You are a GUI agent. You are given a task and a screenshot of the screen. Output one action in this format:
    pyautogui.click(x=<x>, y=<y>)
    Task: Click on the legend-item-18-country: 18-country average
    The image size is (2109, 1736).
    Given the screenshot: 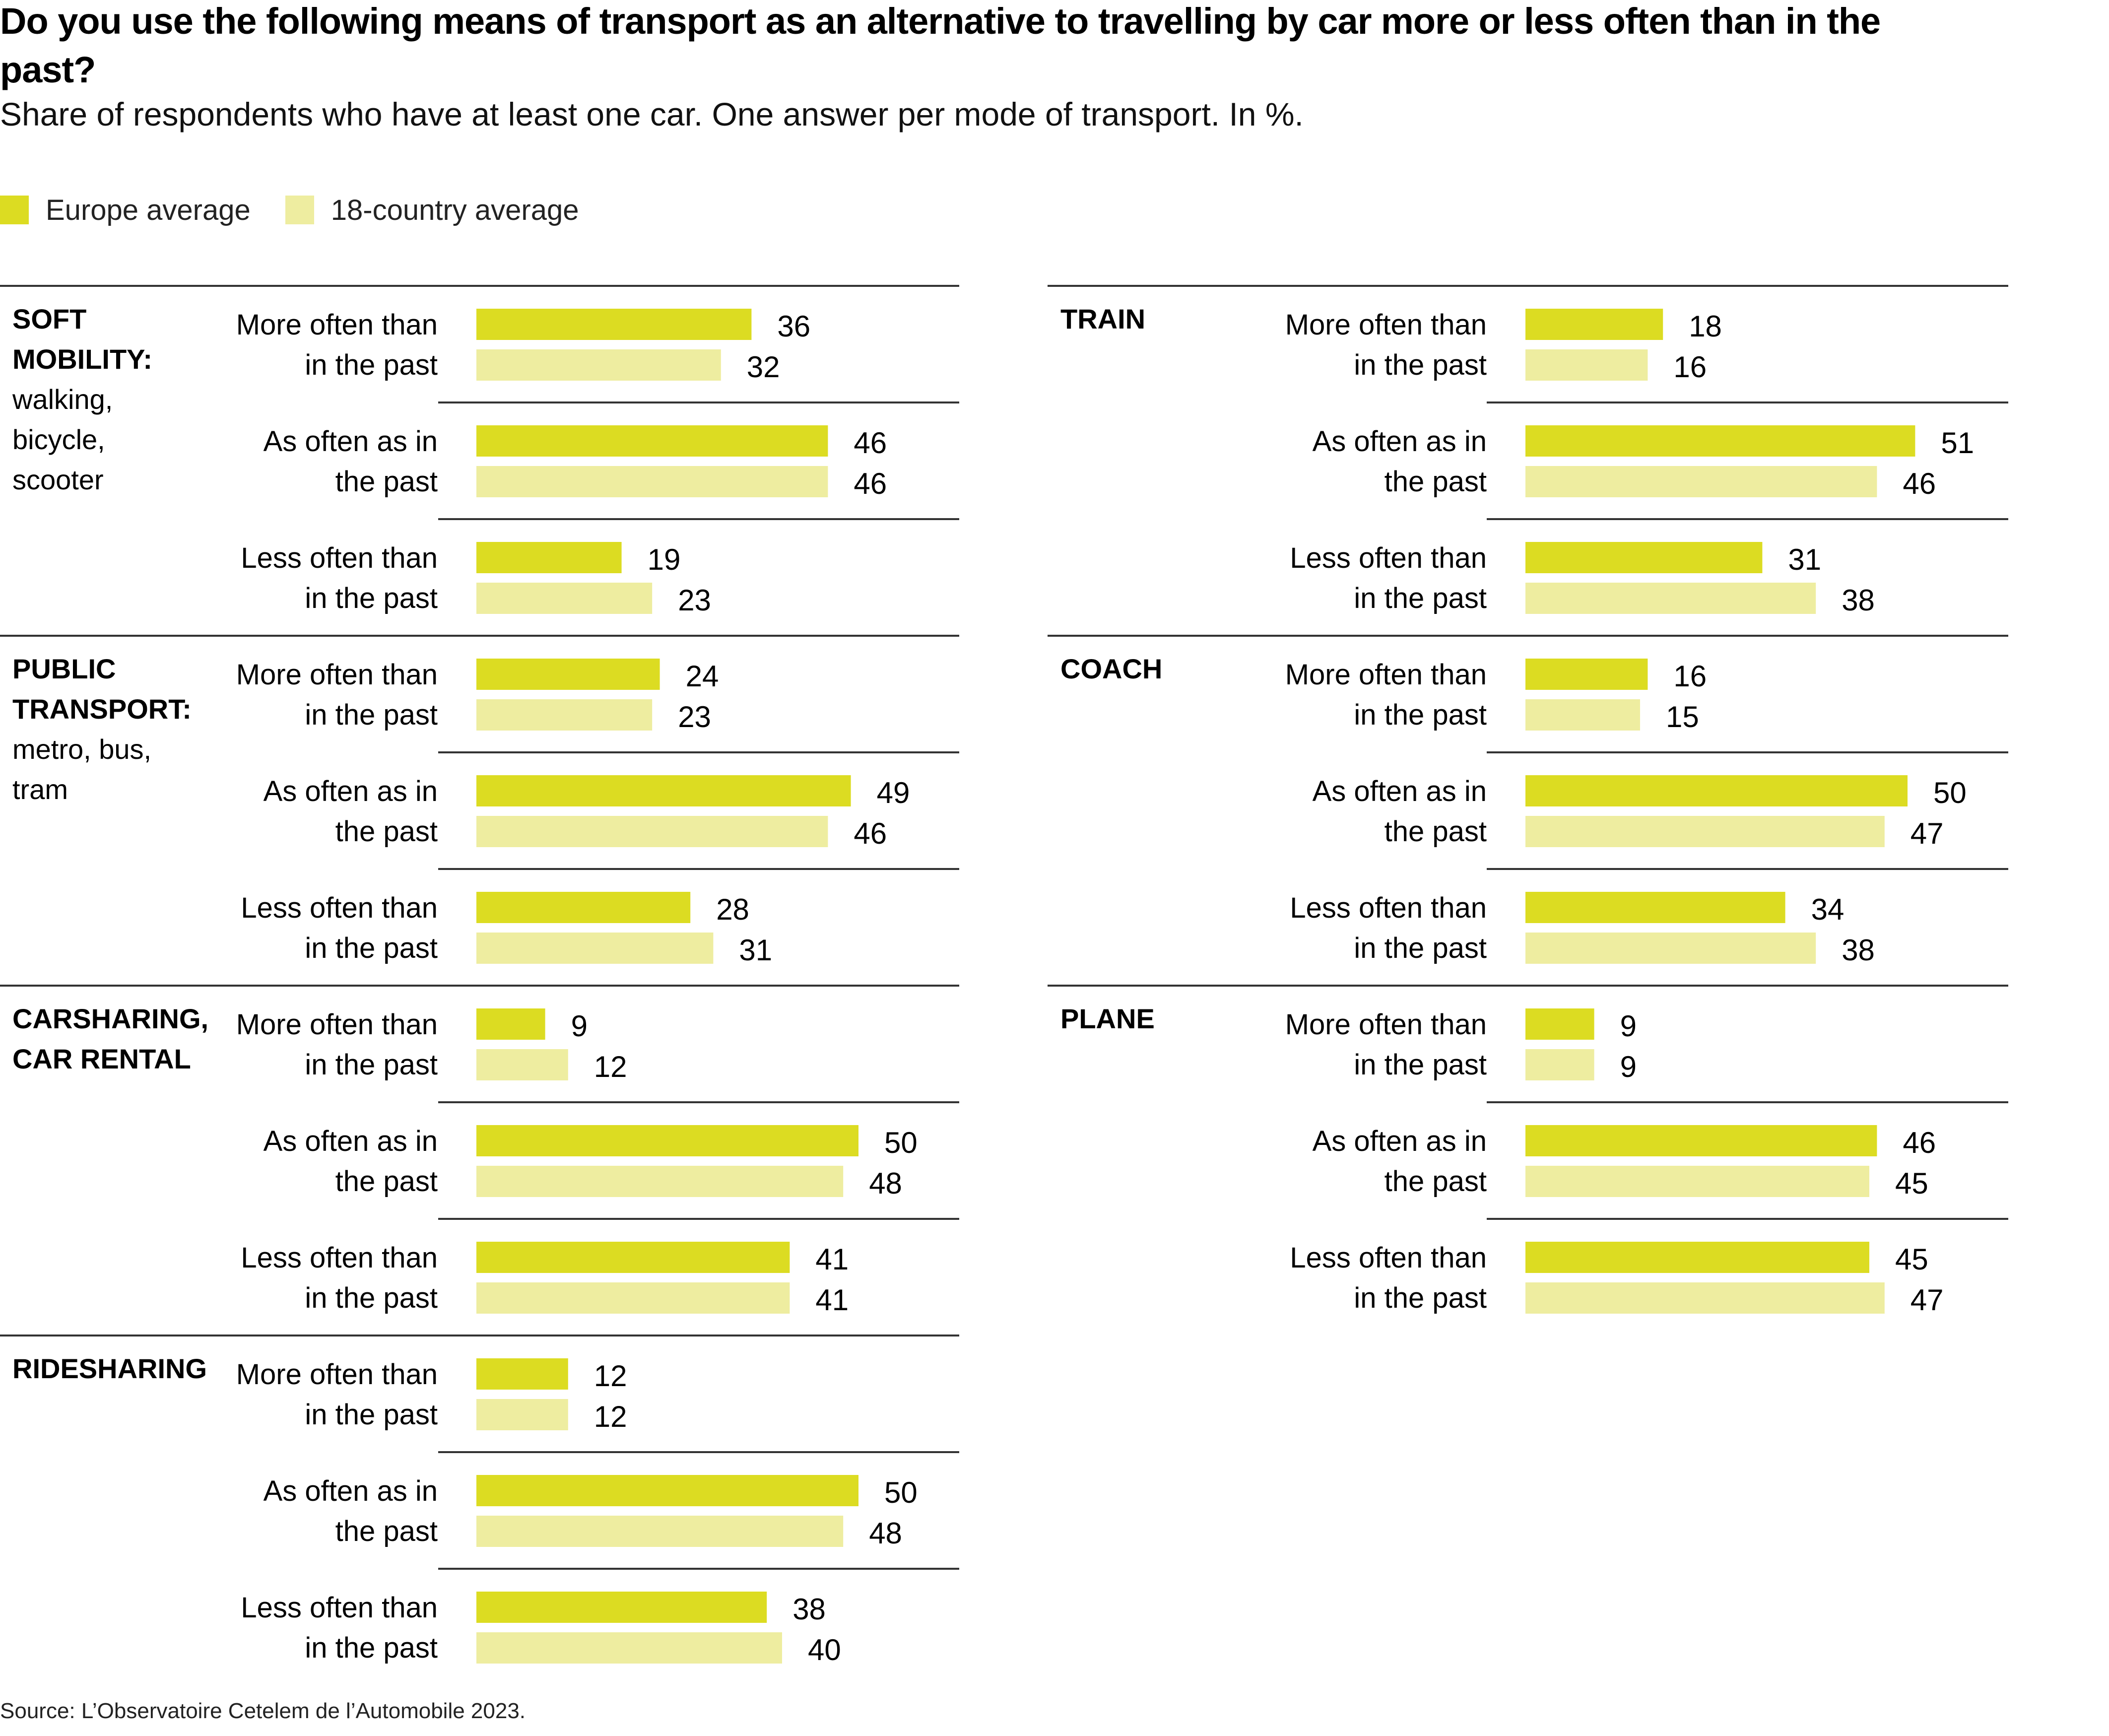 What is the action you would take?
    pyautogui.click(x=432, y=210)
    